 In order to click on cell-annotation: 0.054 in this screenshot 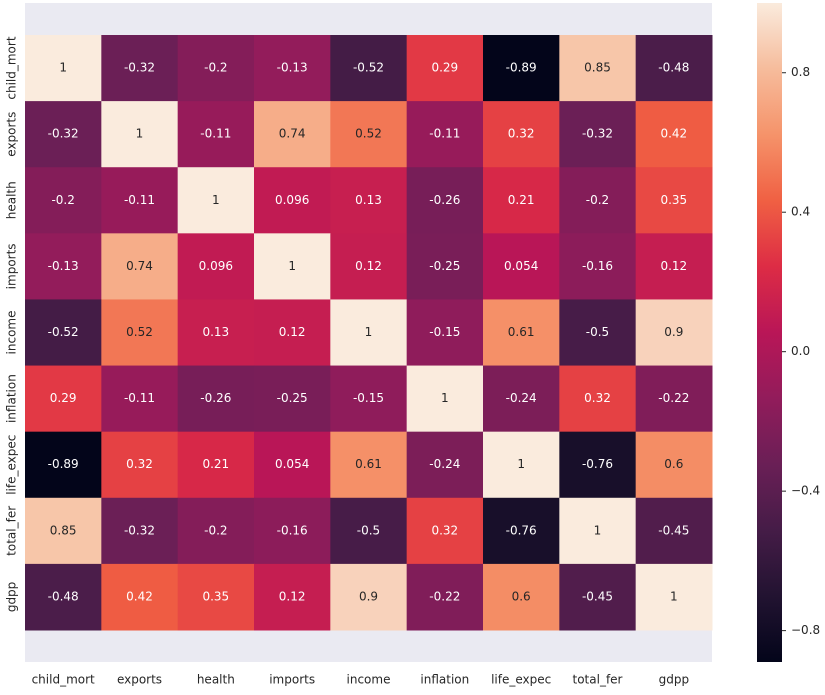, I will do `click(292, 464)`.